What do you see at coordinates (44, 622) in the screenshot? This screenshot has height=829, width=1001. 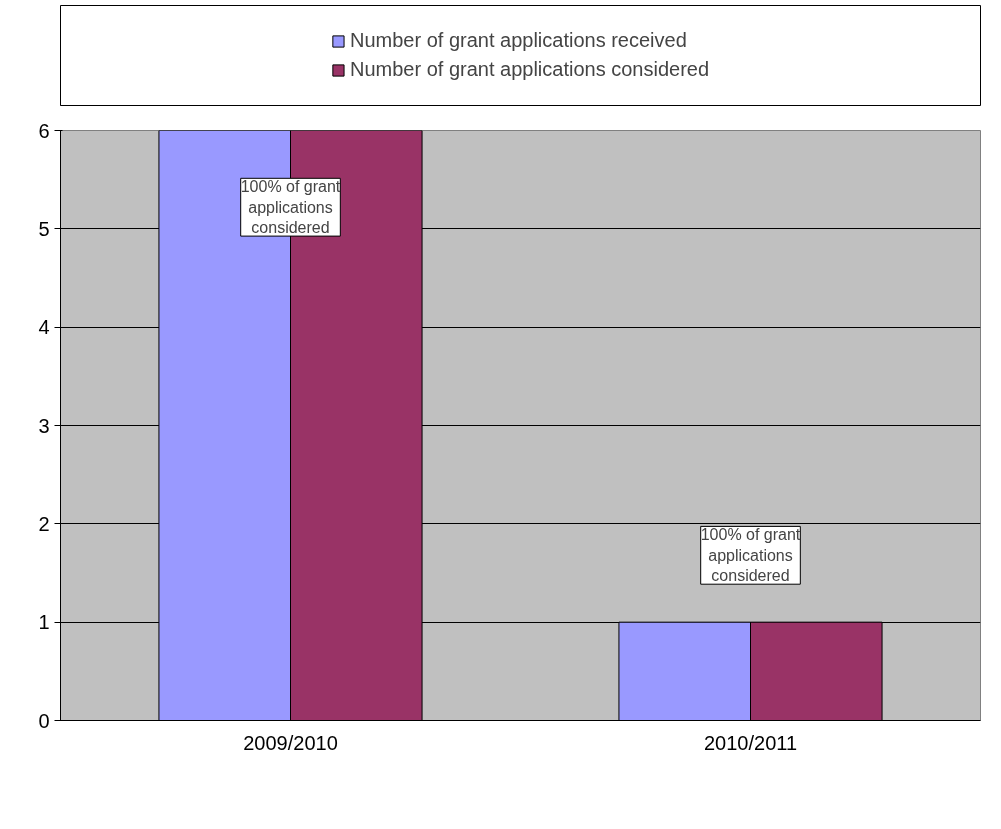 I see `y-tick-label: 1` at bounding box center [44, 622].